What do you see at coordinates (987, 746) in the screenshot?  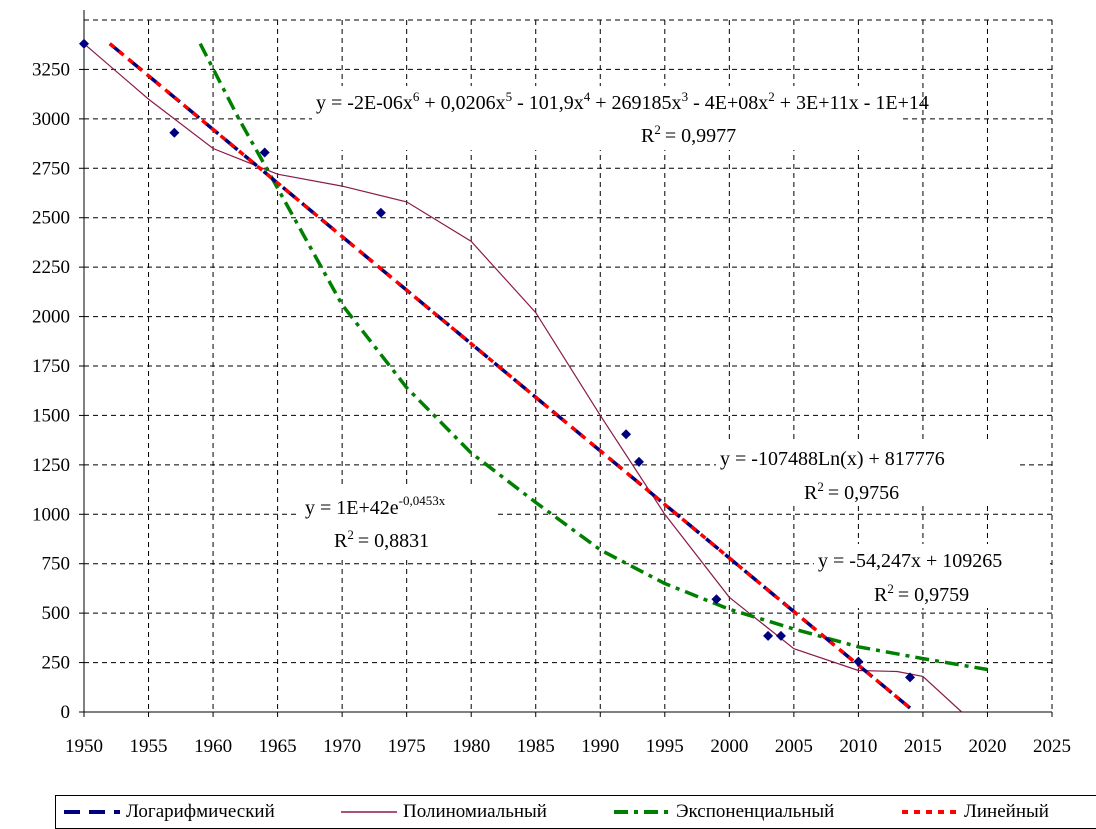 I see `x-tick-label: 2020` at bounding box center [987, 746].